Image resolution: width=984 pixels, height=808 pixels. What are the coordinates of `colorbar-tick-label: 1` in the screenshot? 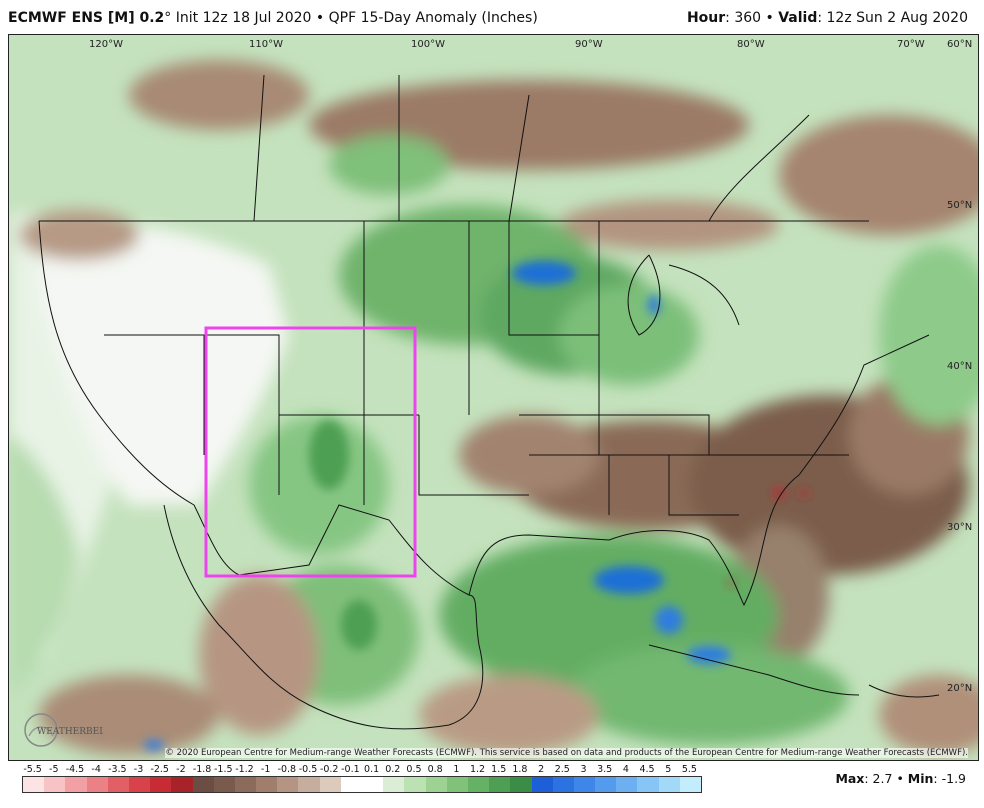 It's located at (456, 769).